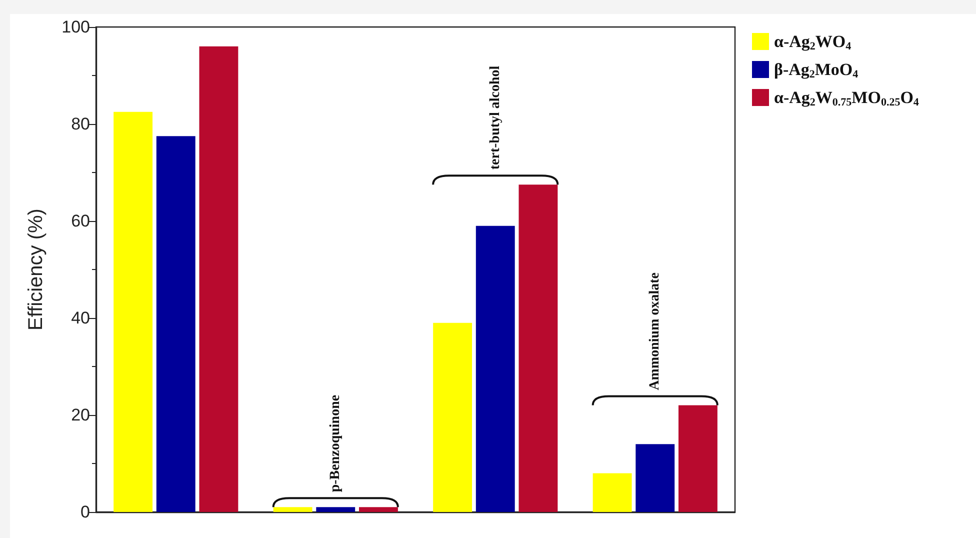 The height and width of the screenshot is (538, 976). I want to click on y-tick-label: 0, so click(85, 512).